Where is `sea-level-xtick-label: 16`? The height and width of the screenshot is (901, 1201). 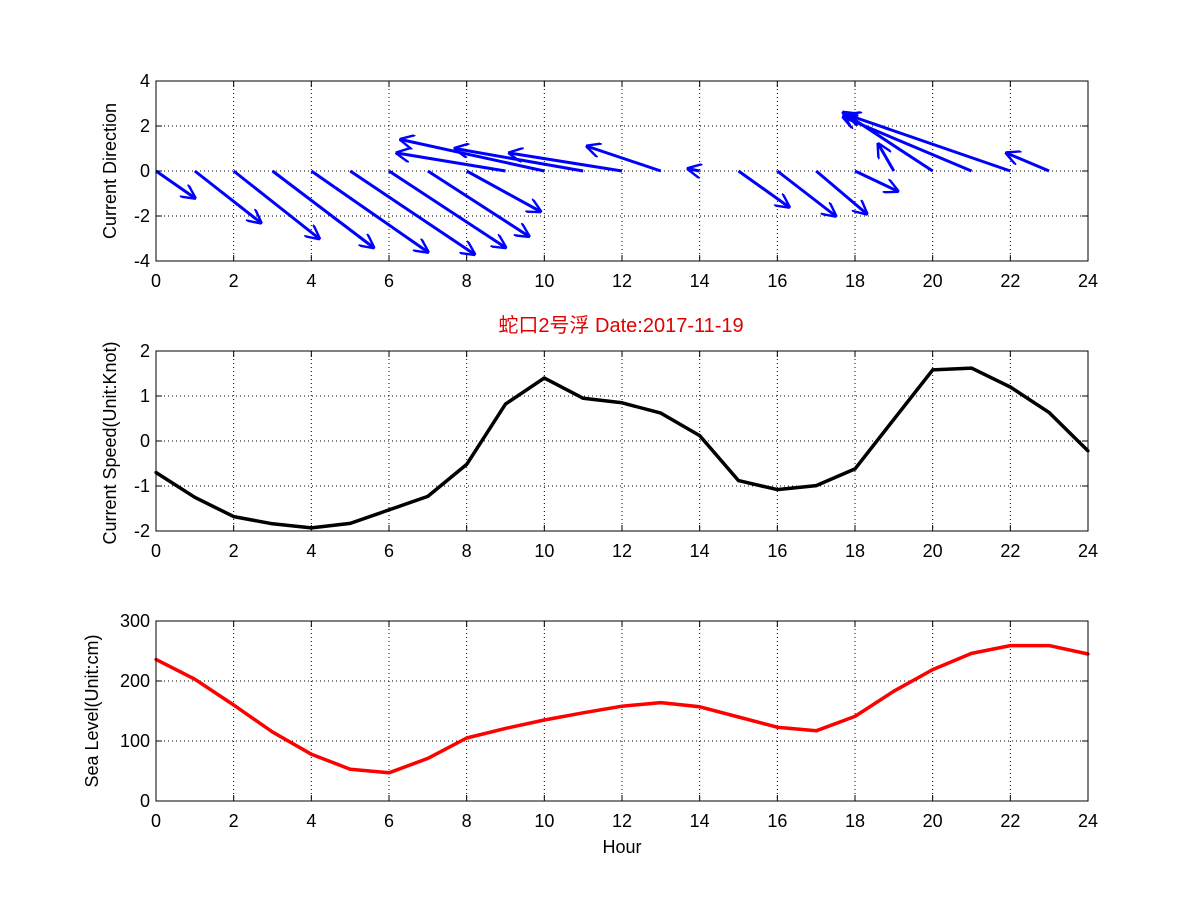
sea-level-xtick-label: 16 is located at coordinates (777, 821).